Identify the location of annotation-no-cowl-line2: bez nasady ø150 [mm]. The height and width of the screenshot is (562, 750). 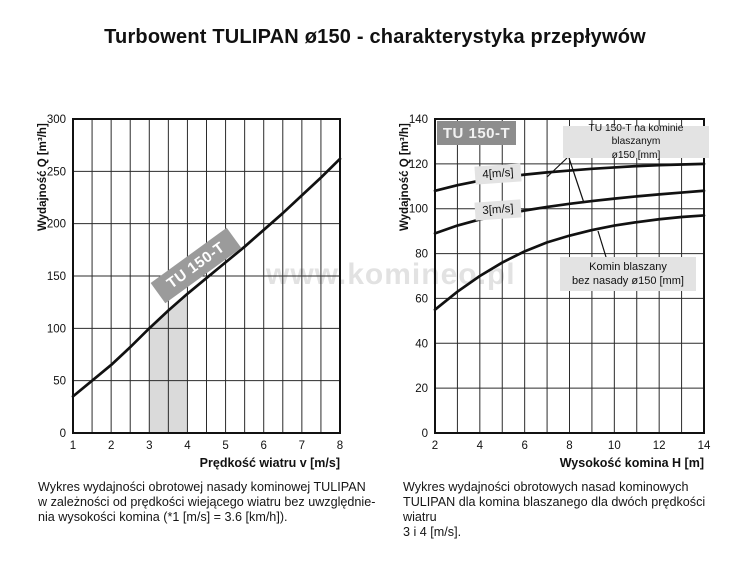
(628, 281).